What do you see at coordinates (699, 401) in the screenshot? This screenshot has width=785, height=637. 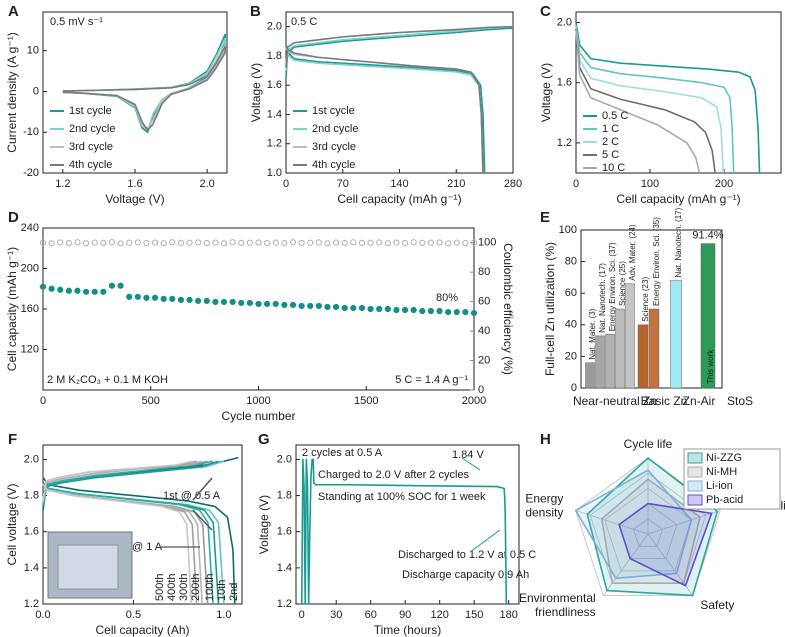 I see `group-label: Zn-Air` at bounding box center [699, 401].